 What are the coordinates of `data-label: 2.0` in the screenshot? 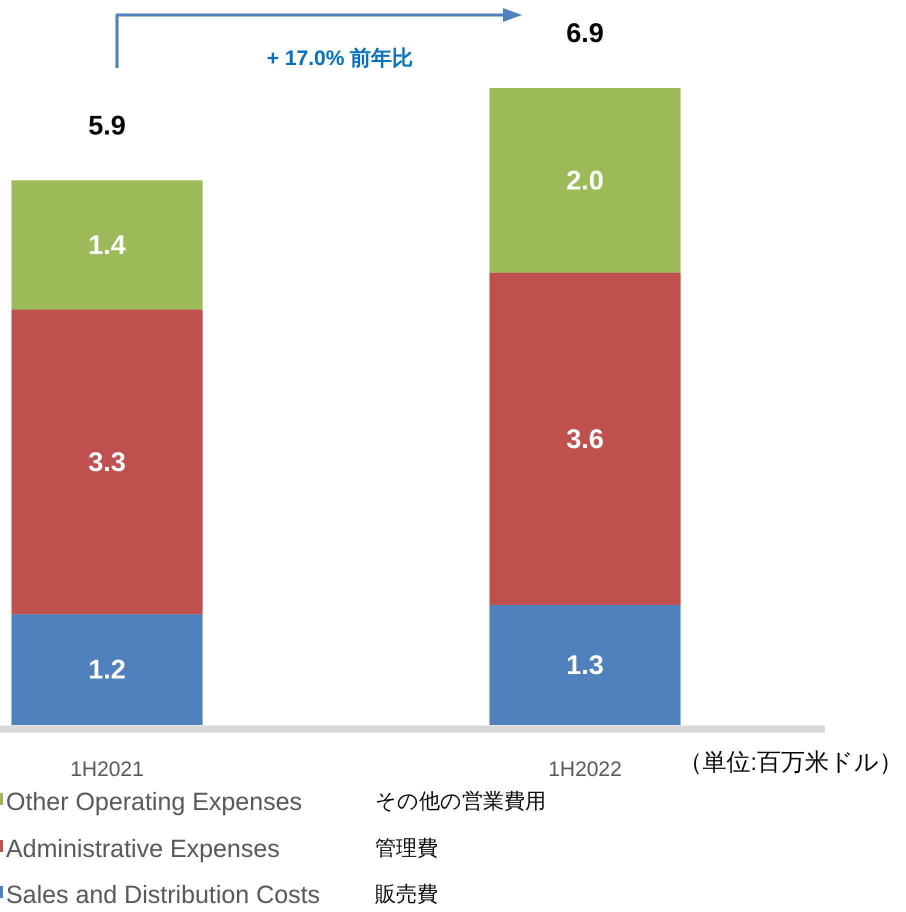 It's located at (585, 180).